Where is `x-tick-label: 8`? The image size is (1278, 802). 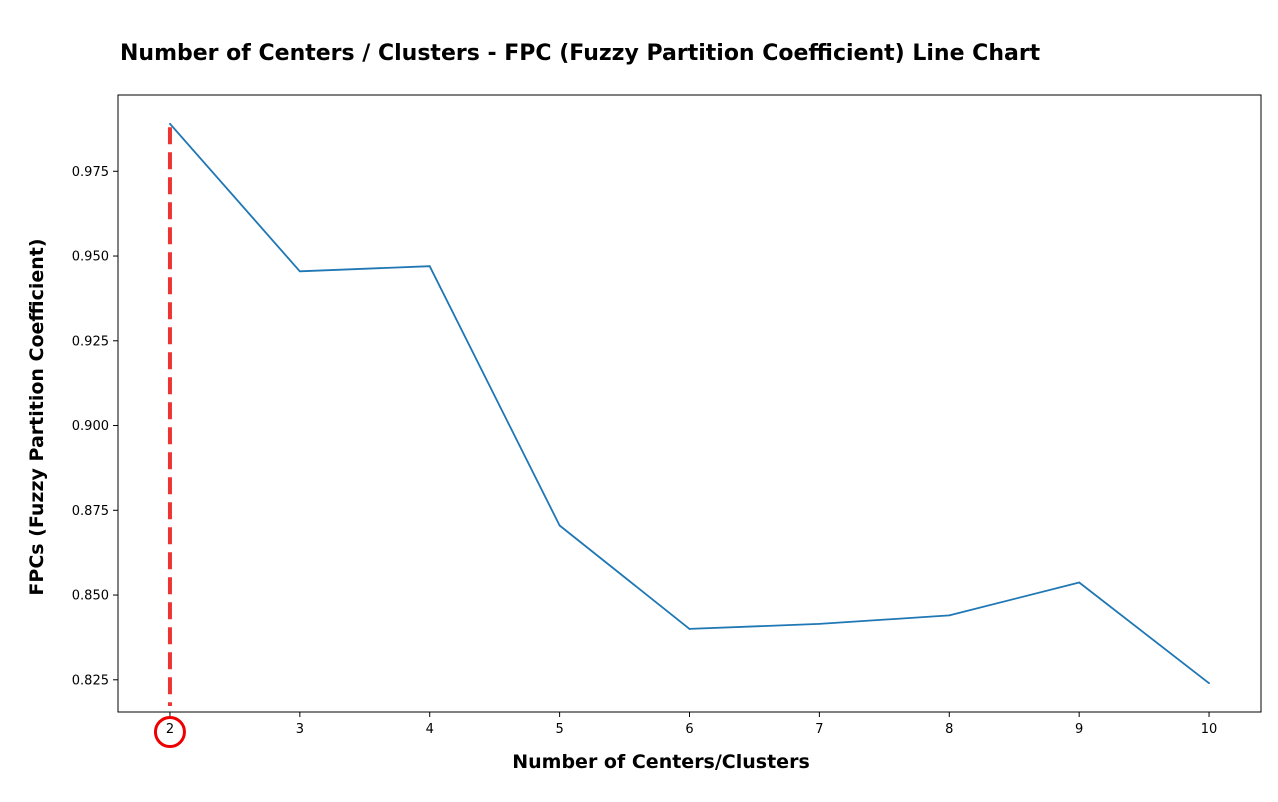 x-tick-label: 8 is located at coordinates (949, 729).